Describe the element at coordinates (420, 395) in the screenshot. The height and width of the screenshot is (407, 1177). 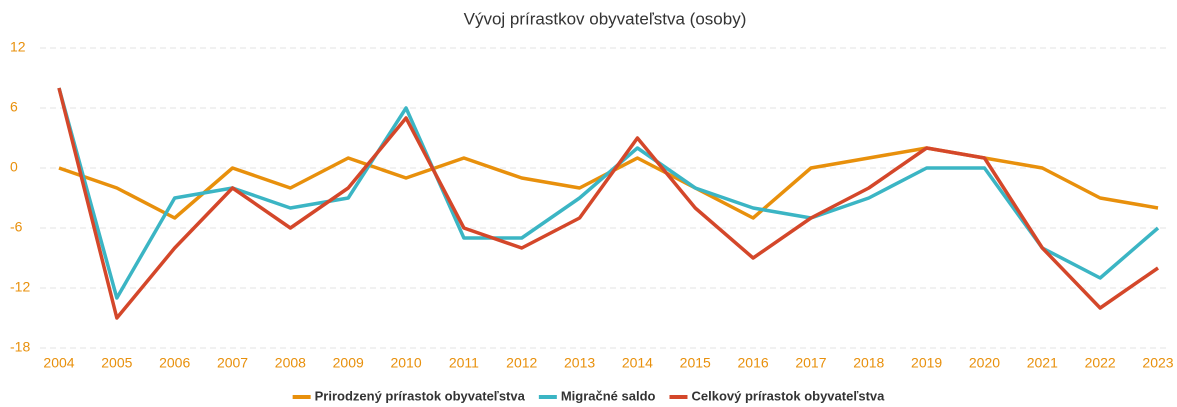
I see `legend-label: Prirodzený prírastok obyvateľstva` at that location.